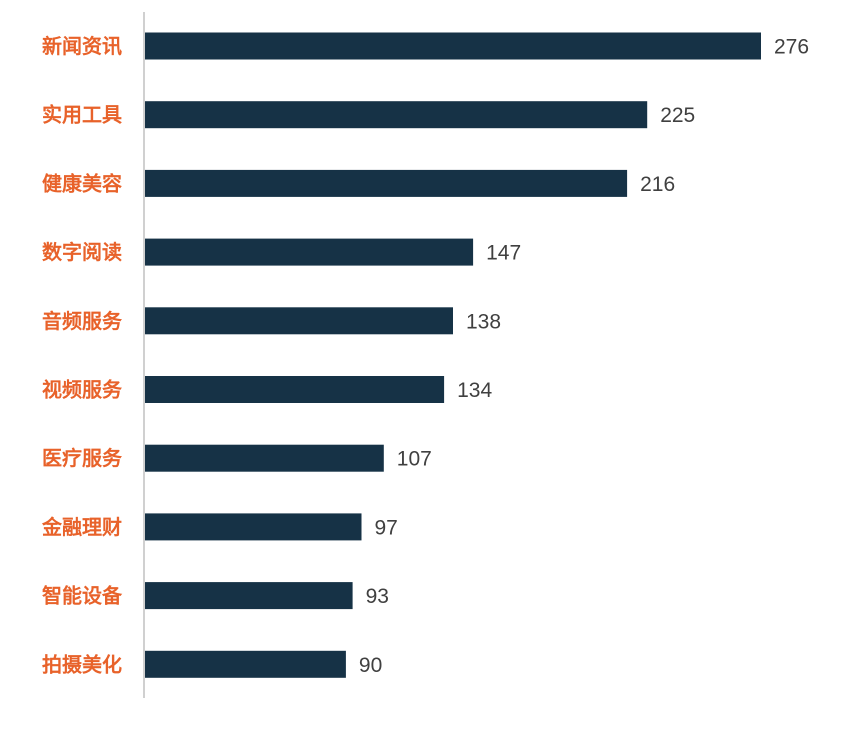 This screenshot has width=859, height=744. What do you see at coordinates (82, 390) in the screenshot?
I see `category-label-5: 视频服务` at bounding box center [82, 390].